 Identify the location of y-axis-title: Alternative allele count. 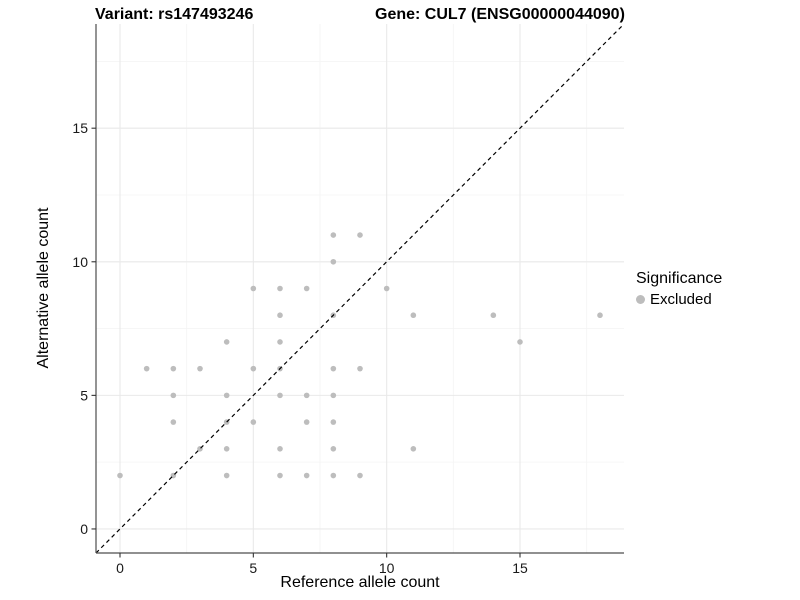
(43, 288).